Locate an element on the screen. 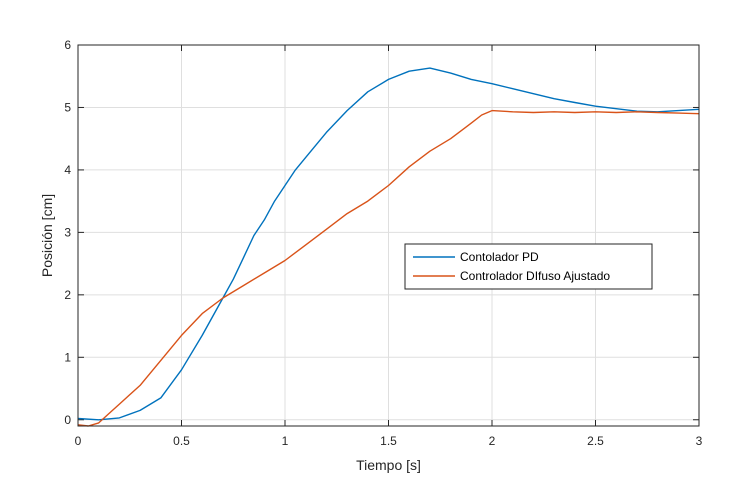  x-tick-label: 1.5 is located at coordinates (388, 441).